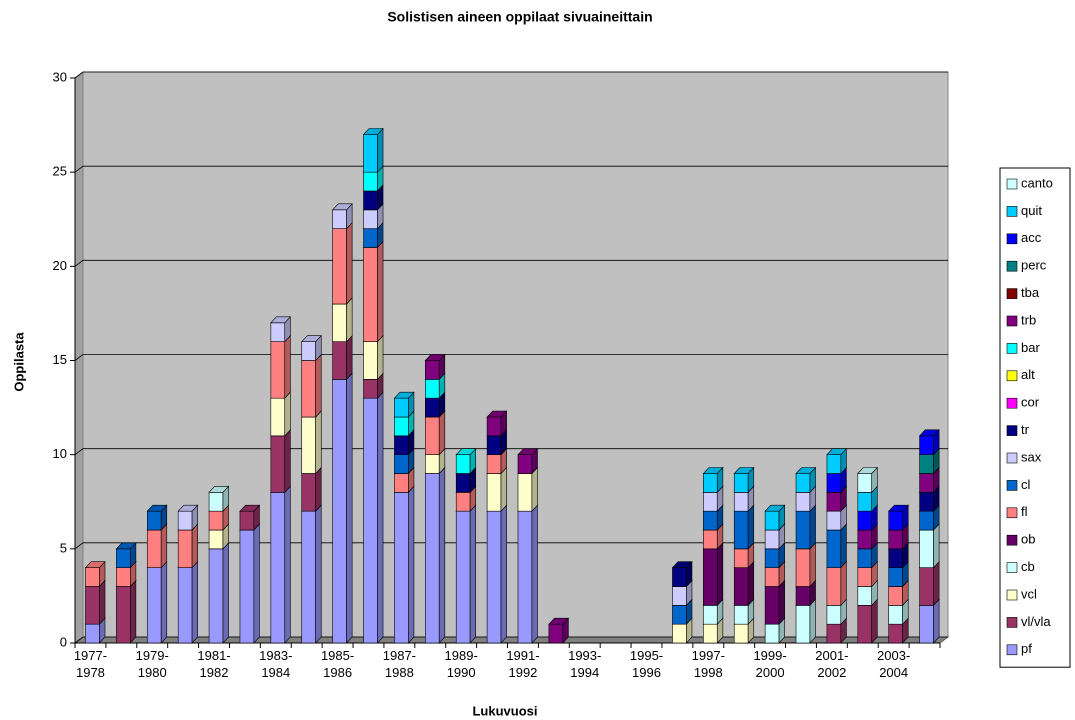  Describe the element at coordinates (1030, 347) in the screenshot. I see `legend-label: bar` at that location.